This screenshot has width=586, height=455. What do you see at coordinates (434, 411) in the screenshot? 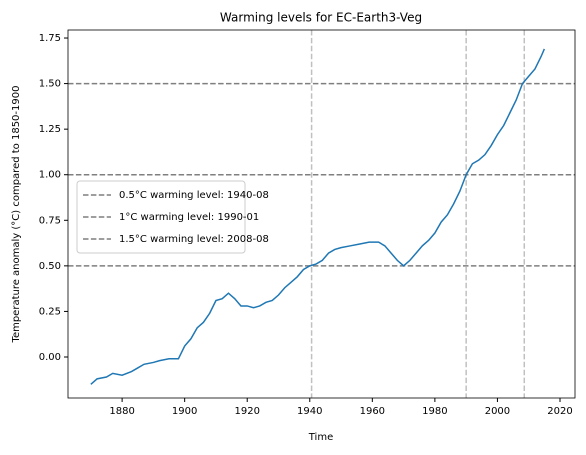
I see `x-tick-label: 1980` at bounding box center [434, 411].